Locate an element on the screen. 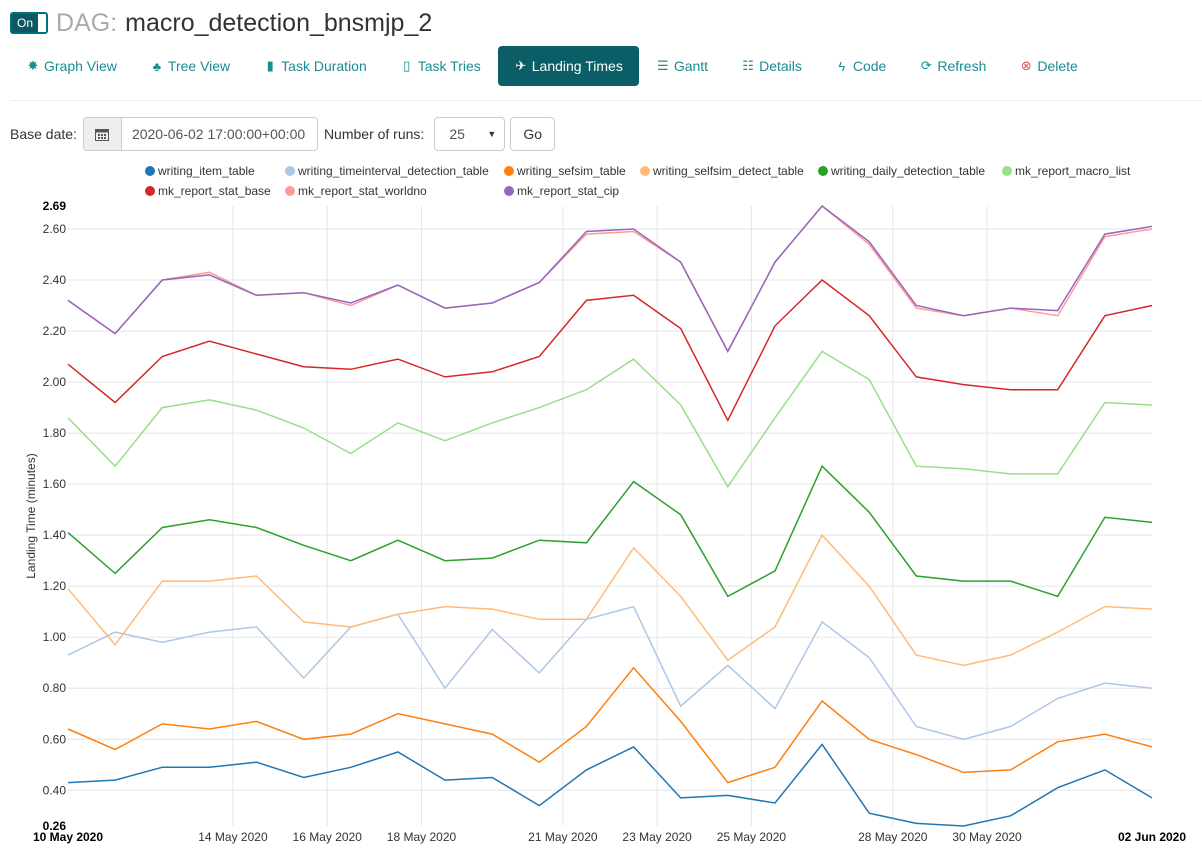  x-tick-label: 02 Jun 2020 is located at coordinates (1152, 837).